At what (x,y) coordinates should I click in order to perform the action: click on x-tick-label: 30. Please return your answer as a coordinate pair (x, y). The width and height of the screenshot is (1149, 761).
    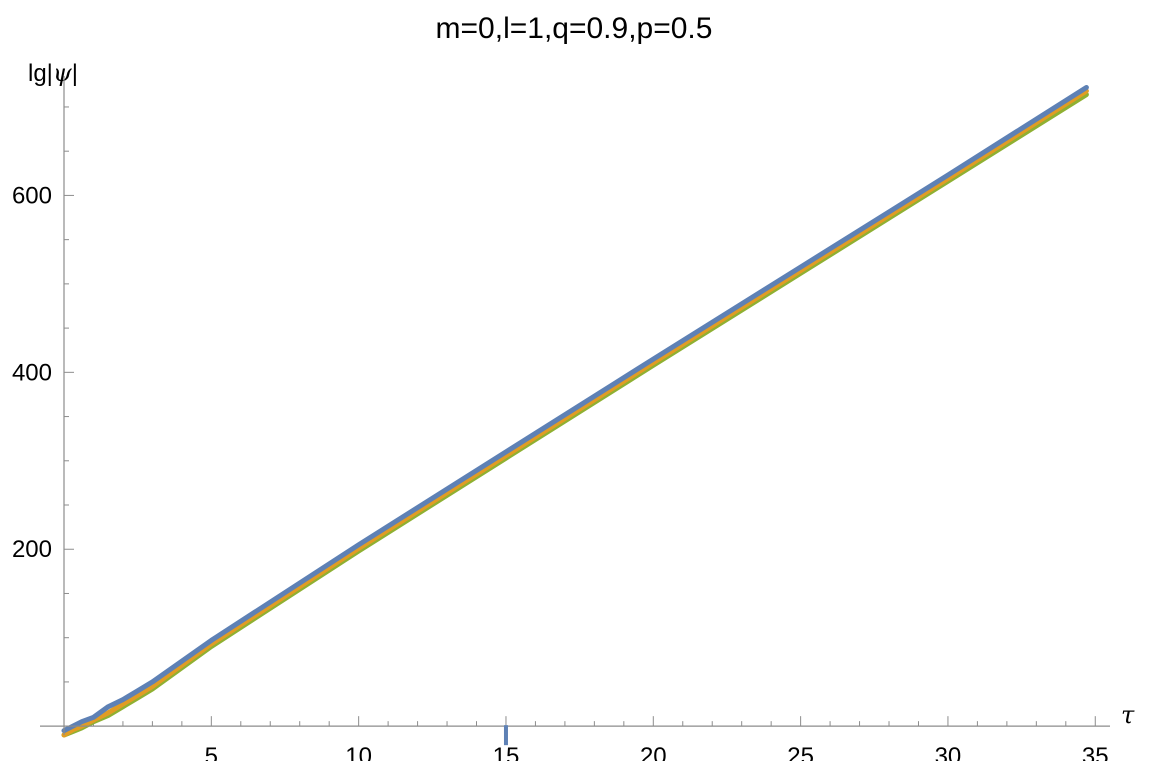
    Looking at the image, I should click on (948, 752).